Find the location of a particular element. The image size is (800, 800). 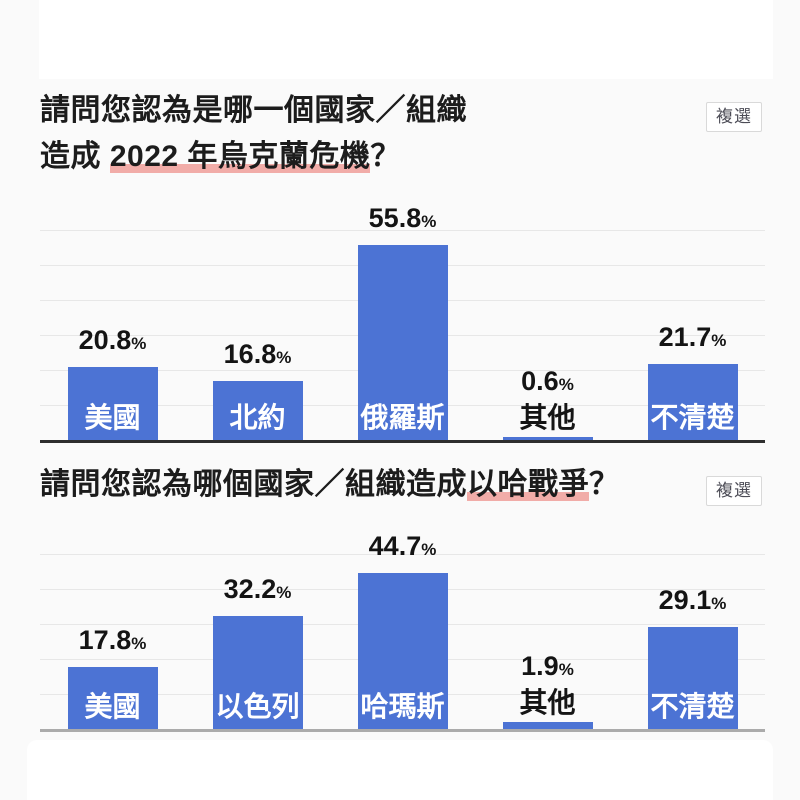

bar-group-usa-2: 17.8% 美國 is located at coordinates (112, 641).